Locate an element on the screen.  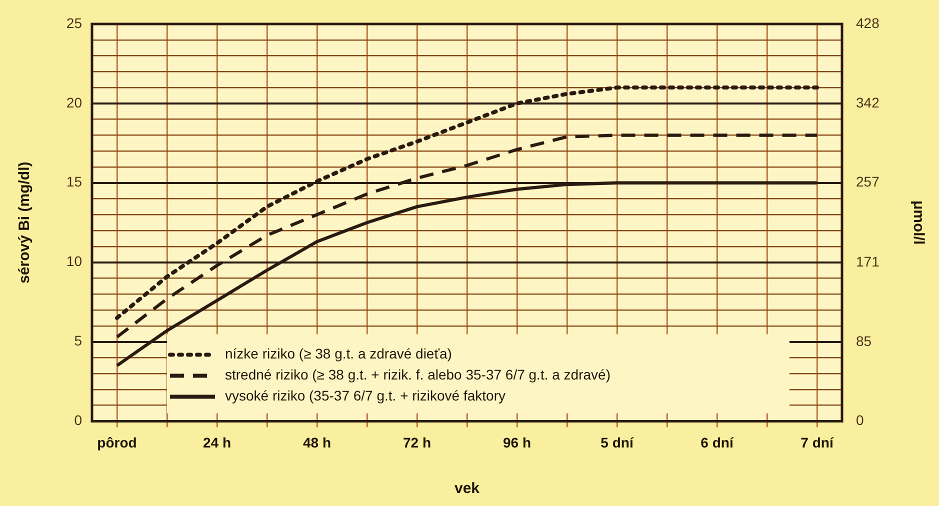
x-tick-label: 7 dní is located at coordinates (817, 442).